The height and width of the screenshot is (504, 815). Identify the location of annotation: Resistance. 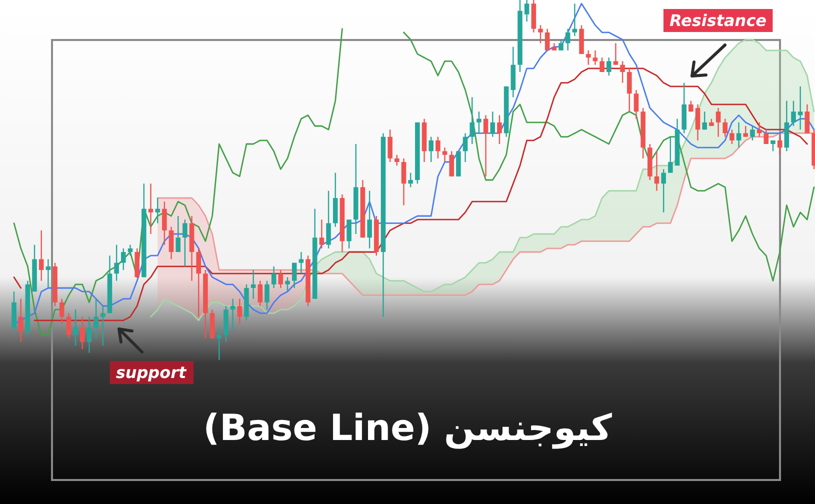
(718, 20).